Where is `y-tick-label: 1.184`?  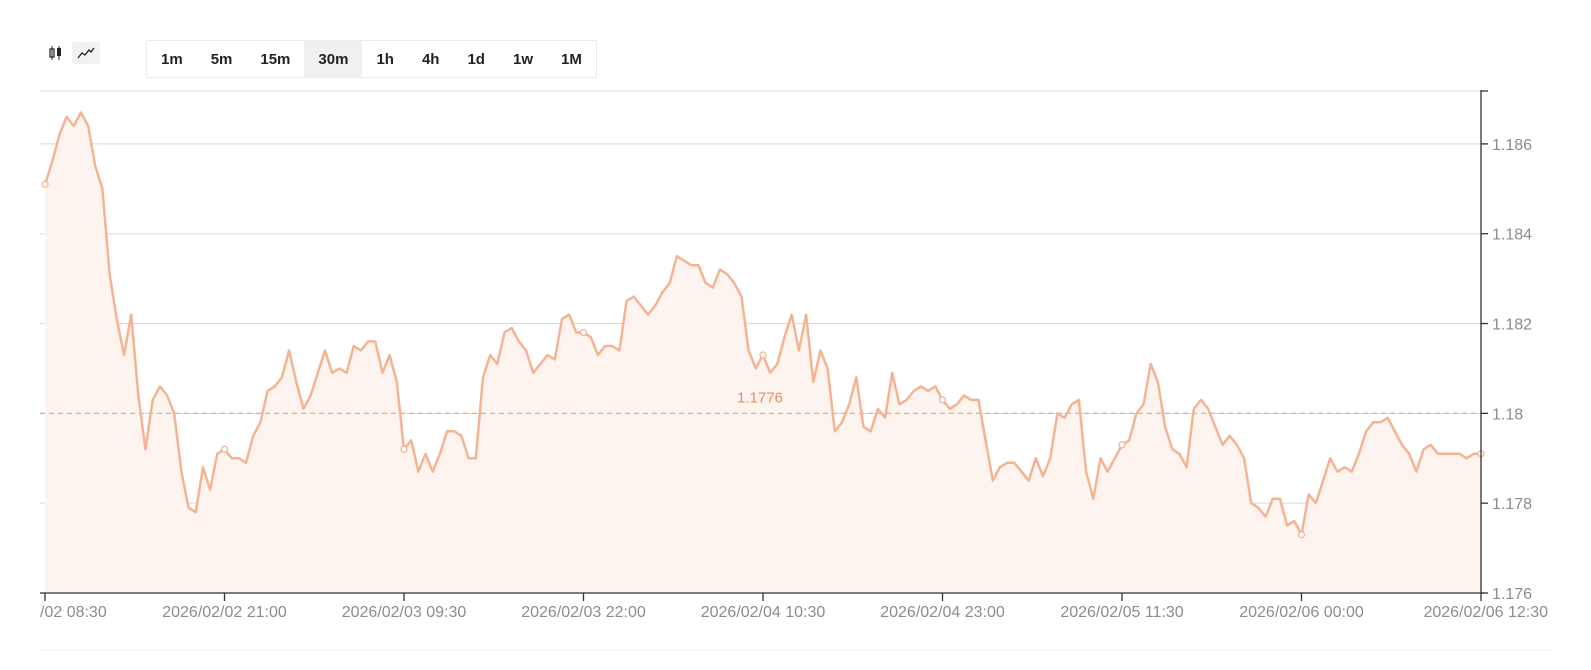 y-tick-label: 1.184 is located at coordinates (1512, 235).